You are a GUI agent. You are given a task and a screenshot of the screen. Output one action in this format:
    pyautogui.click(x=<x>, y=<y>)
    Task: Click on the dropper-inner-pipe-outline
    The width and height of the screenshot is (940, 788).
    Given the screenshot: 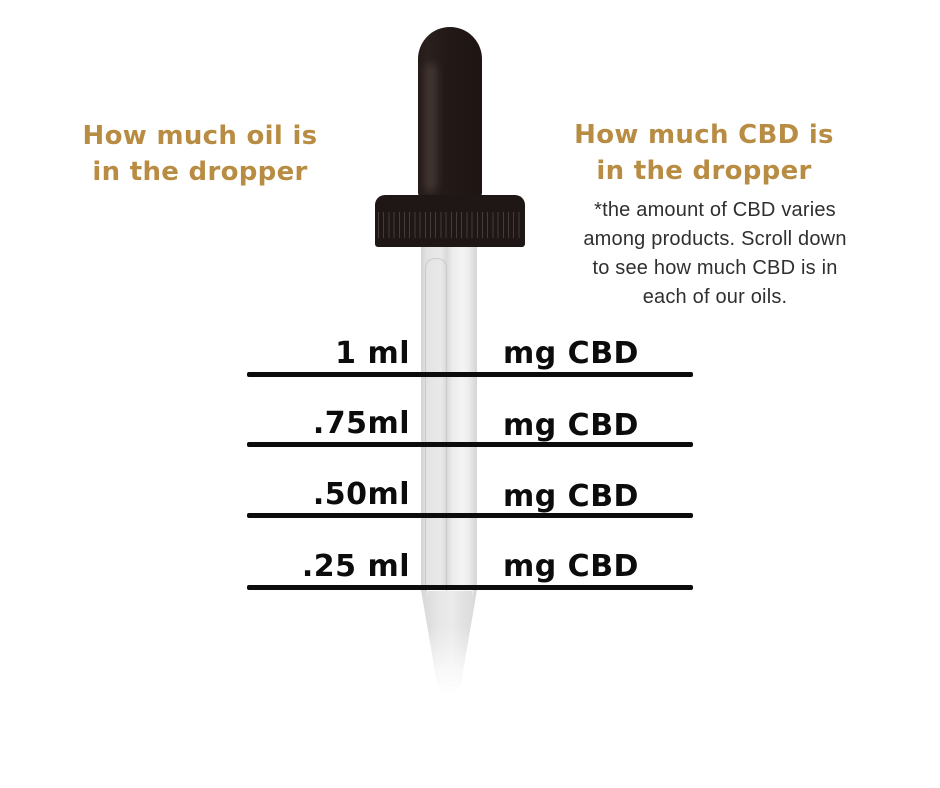 What is the action you would take?
    pyautogui.click(x=436, y=424)
    